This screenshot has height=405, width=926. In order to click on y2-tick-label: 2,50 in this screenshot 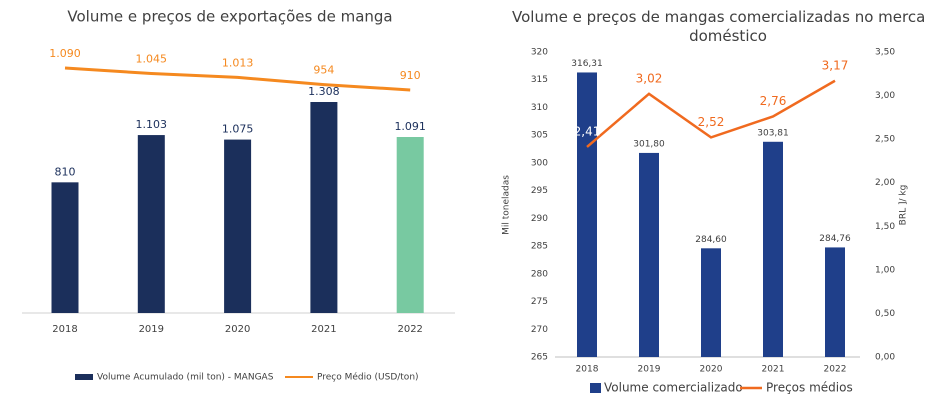, I will do `click(885, 140)`.